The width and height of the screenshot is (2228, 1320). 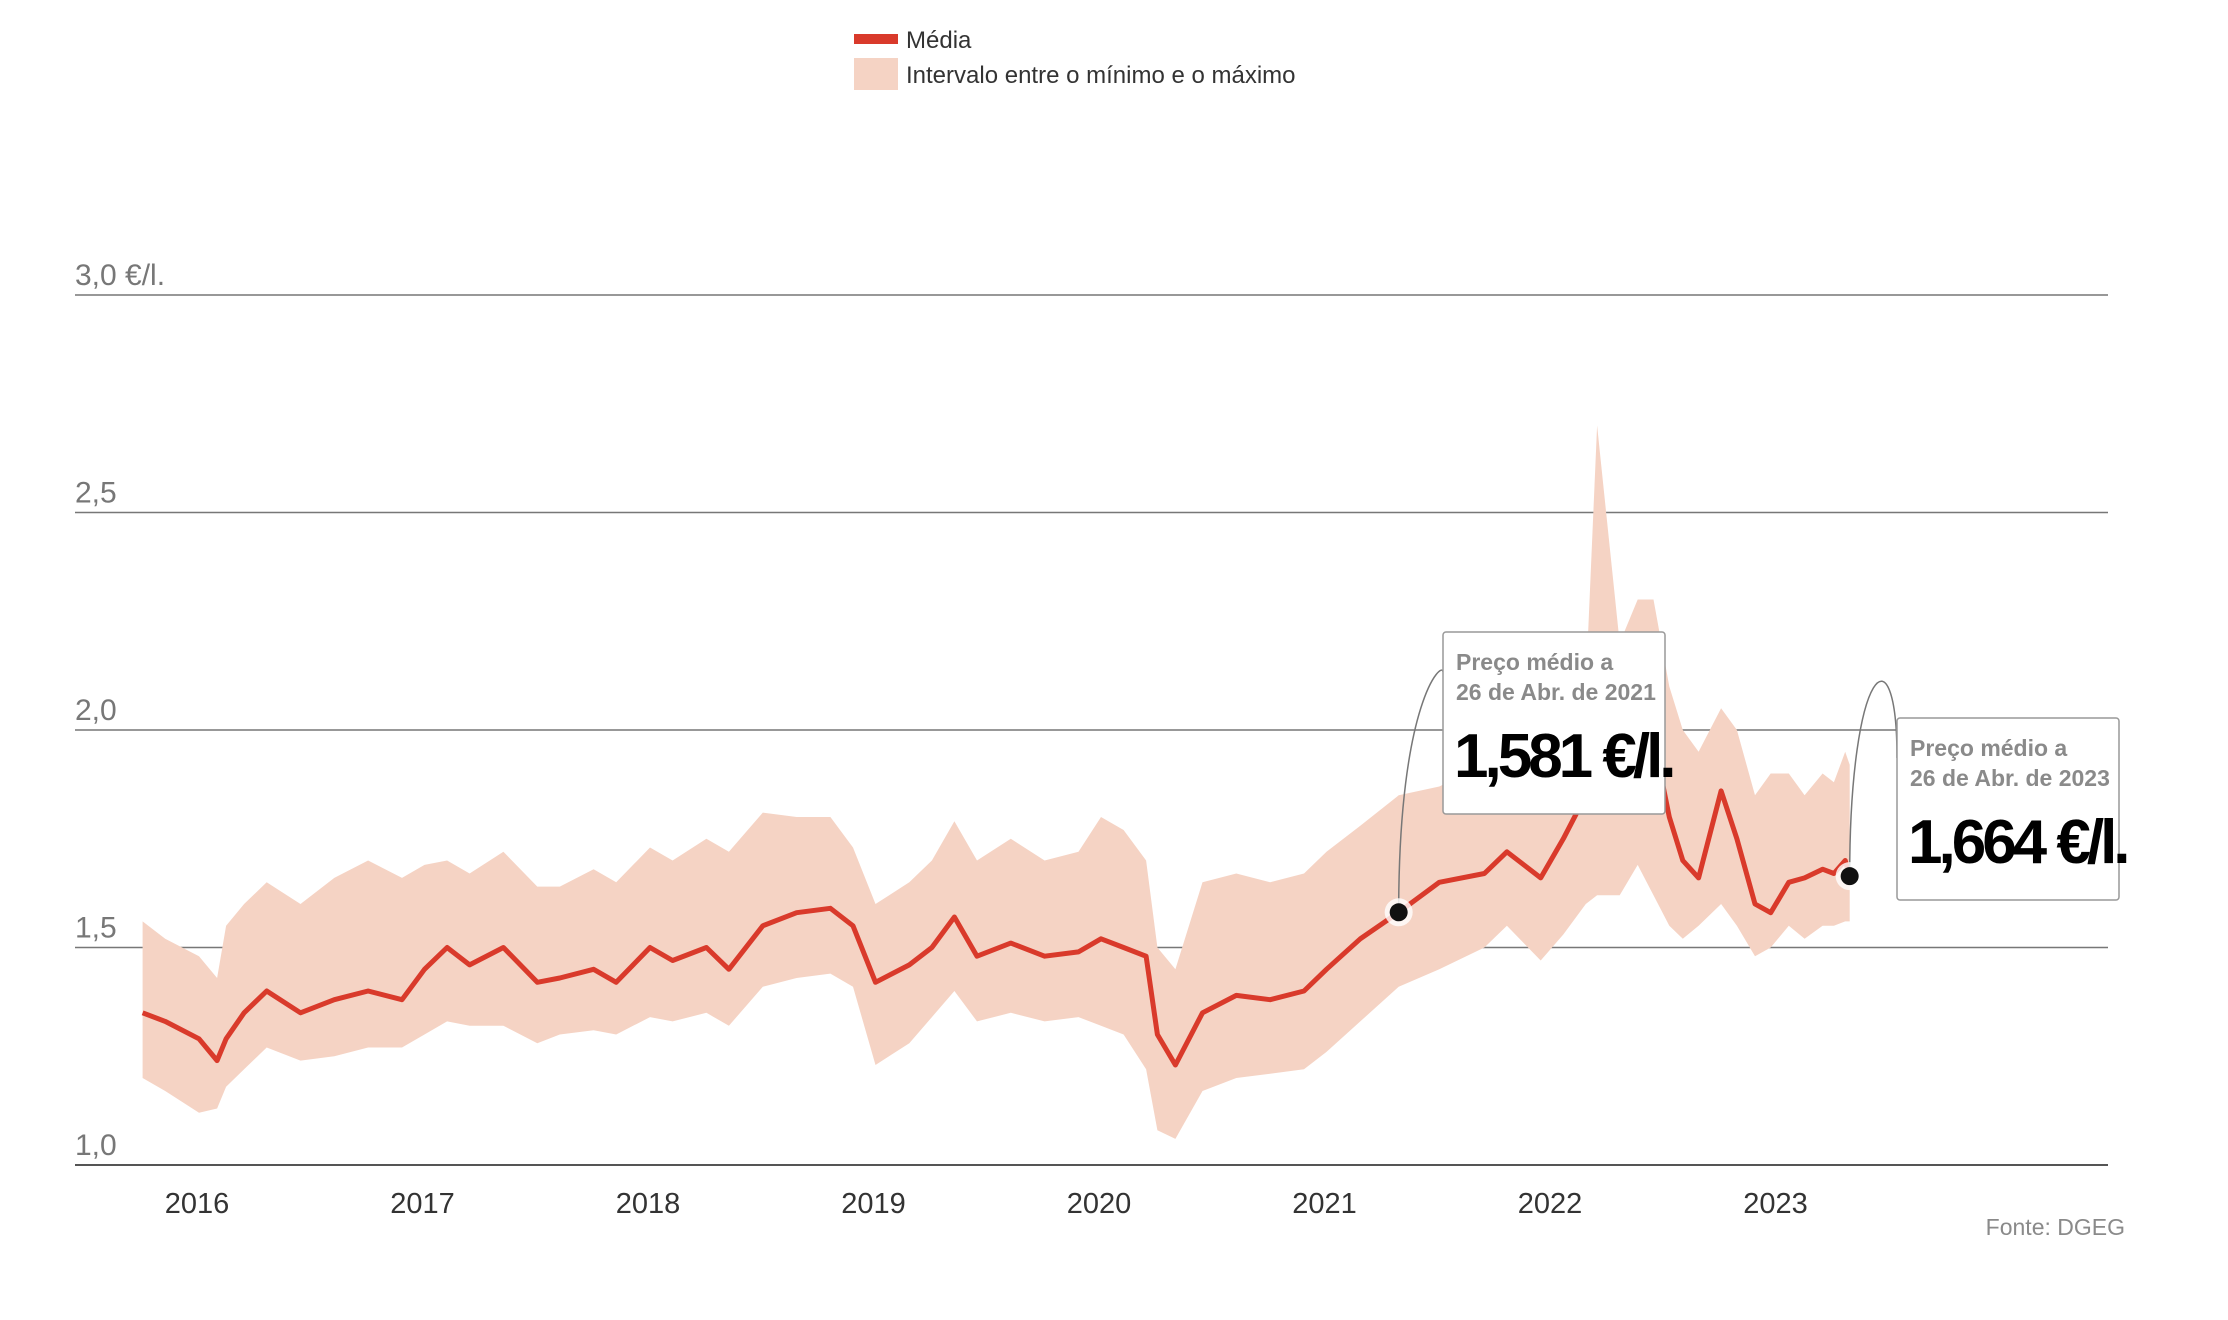 I want to click on legend-label-mean: Média, so click(x=939, y=40).